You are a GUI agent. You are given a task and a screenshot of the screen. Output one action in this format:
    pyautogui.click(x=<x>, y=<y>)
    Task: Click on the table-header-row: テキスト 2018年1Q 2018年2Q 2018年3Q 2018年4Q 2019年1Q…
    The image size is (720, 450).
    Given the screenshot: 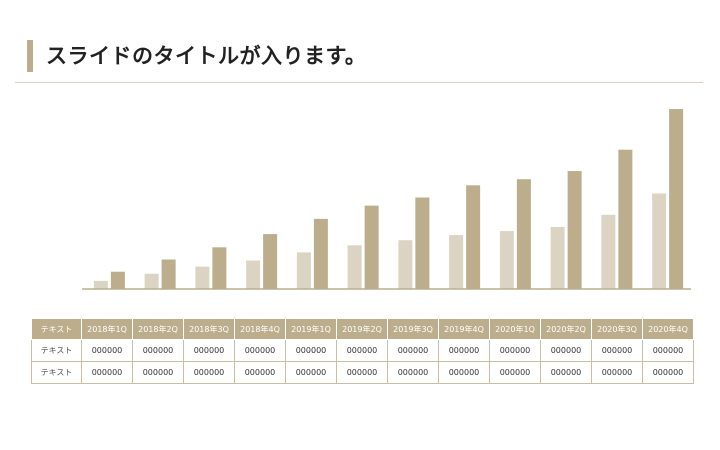 What is the action you would take?
    pyautogui.click(x=362, y=329)
    